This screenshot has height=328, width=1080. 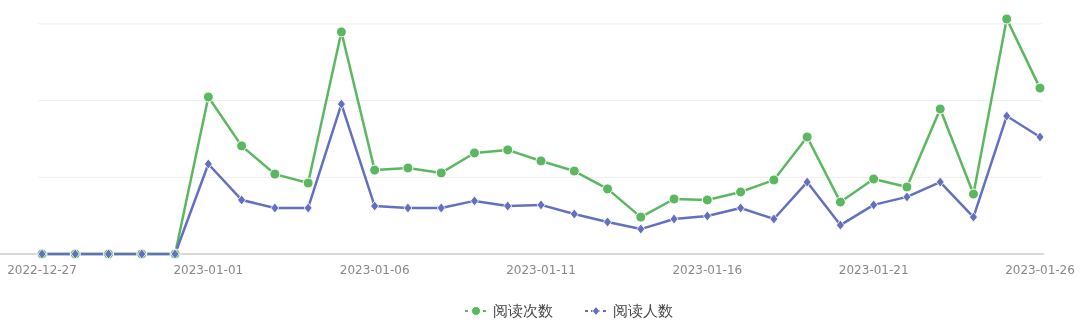 What do you see at coordinates (873, 270) in the screenshot?
I see `x-tick-label: 2023-01-21` at bounding box center [873, 270].